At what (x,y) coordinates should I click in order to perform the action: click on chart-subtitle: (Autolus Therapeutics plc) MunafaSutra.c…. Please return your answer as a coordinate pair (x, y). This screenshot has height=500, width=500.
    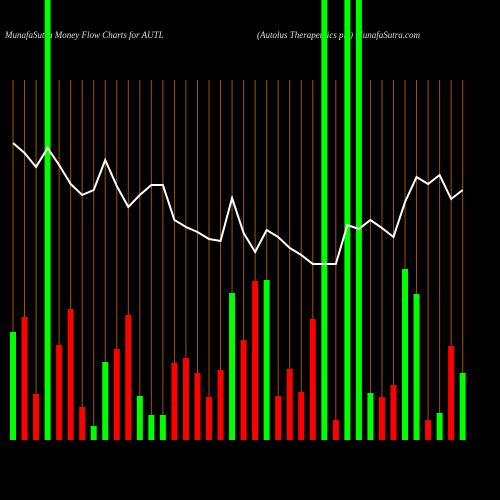
    Looking at the image, I should click on (338, 35).